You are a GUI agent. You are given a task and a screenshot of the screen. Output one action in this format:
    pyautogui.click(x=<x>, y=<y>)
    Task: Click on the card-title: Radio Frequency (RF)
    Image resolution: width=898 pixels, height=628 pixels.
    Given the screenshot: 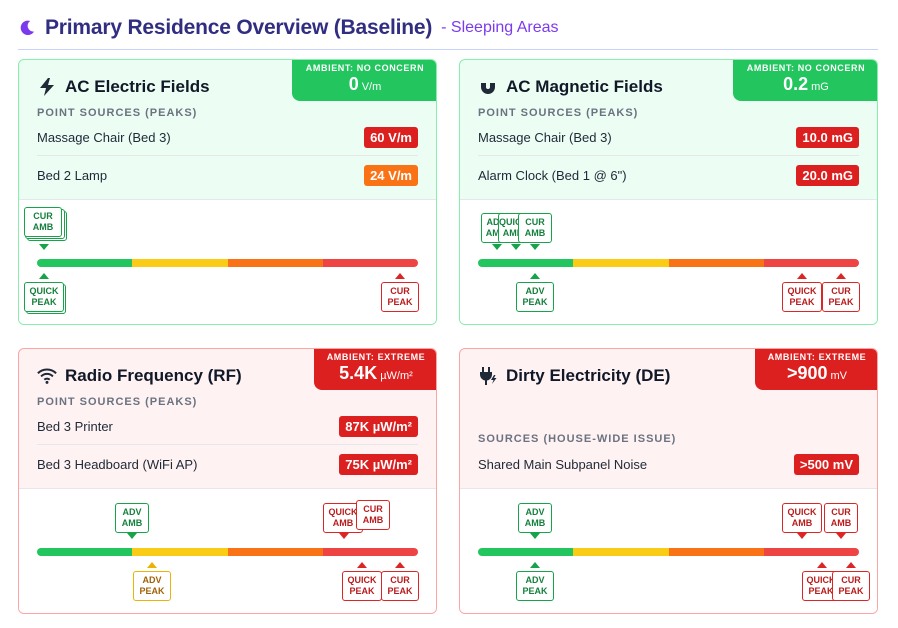 What is the action you would take?
    pyautogui.click(x=139, y=376)
    